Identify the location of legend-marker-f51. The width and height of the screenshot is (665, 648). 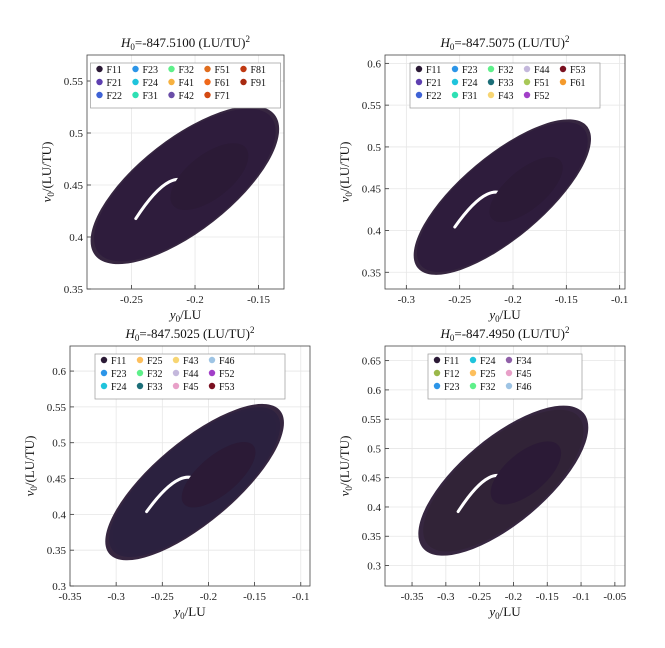
(207, 69).